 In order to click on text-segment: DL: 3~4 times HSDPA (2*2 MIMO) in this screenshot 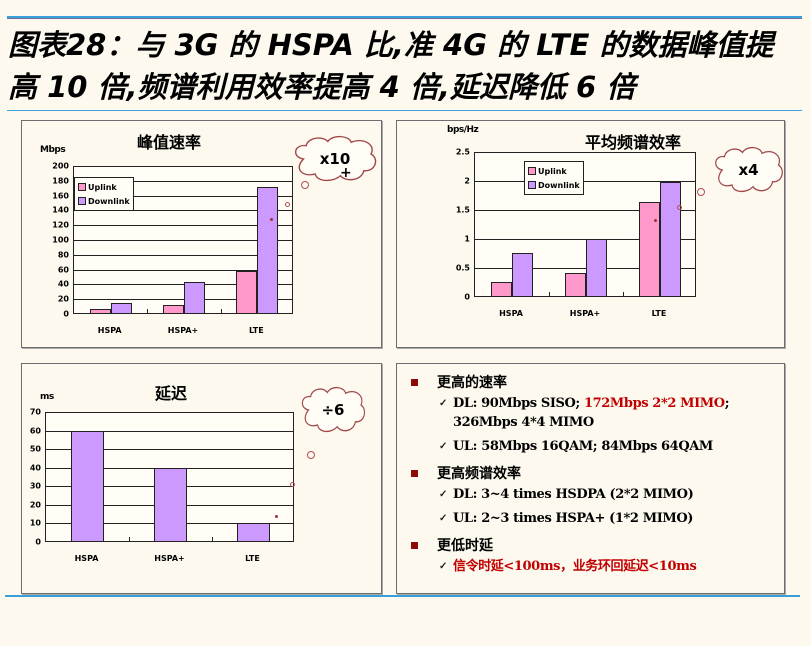, I will do `click(573, 494)`.